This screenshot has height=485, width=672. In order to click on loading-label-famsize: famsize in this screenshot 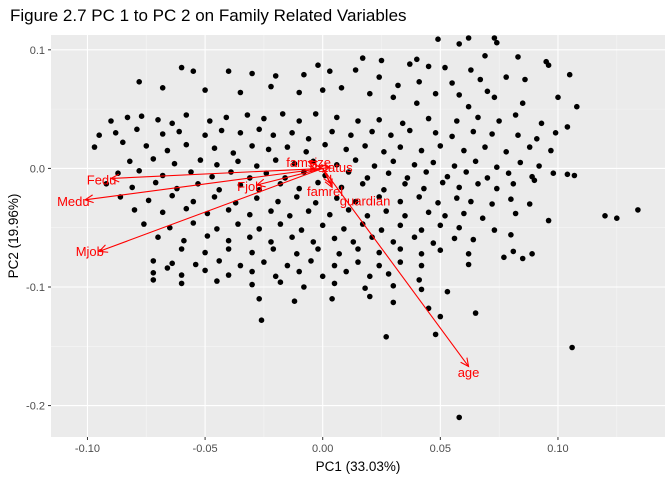, I will do `click(308, 162)`.